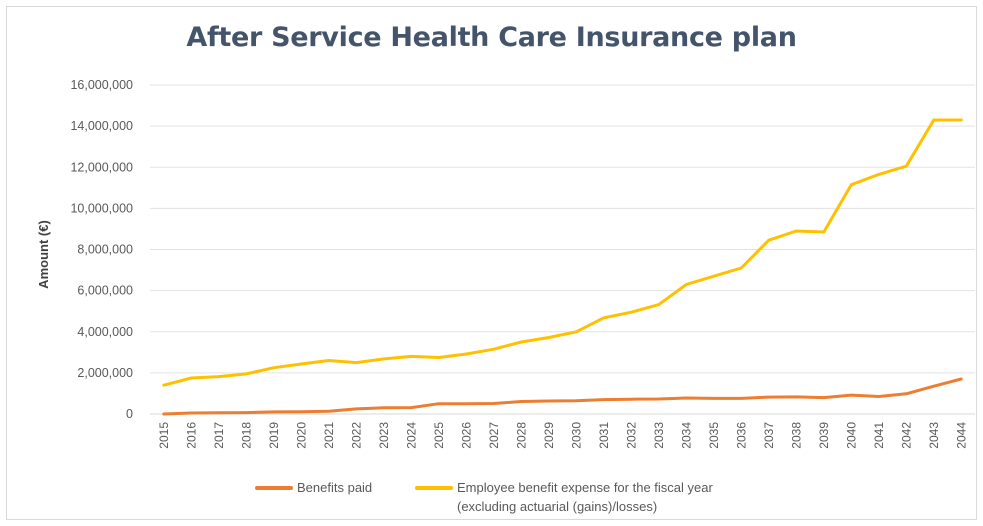  I want to click on x-tick-label: 2034, so click(686, 435).